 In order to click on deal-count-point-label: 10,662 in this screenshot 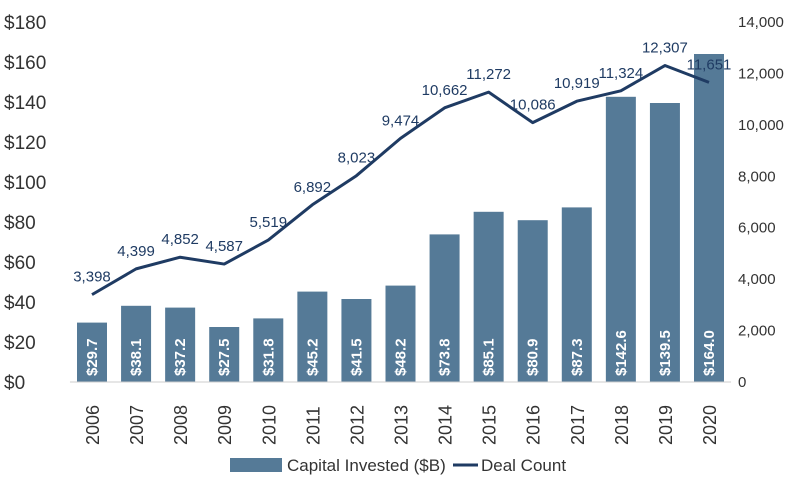, I will do `click(445, 90)`.